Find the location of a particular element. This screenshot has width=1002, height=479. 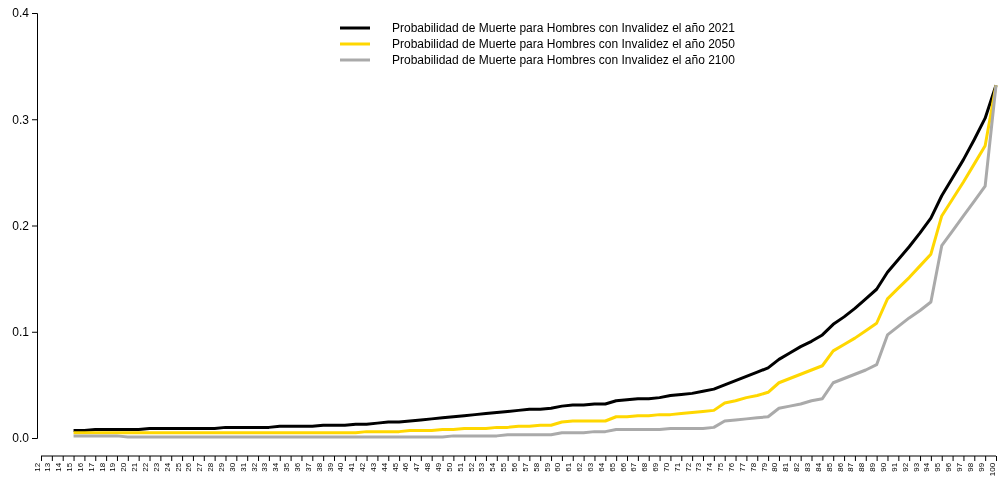

x-tick-label: 84 is located at coordinates (818, 467).